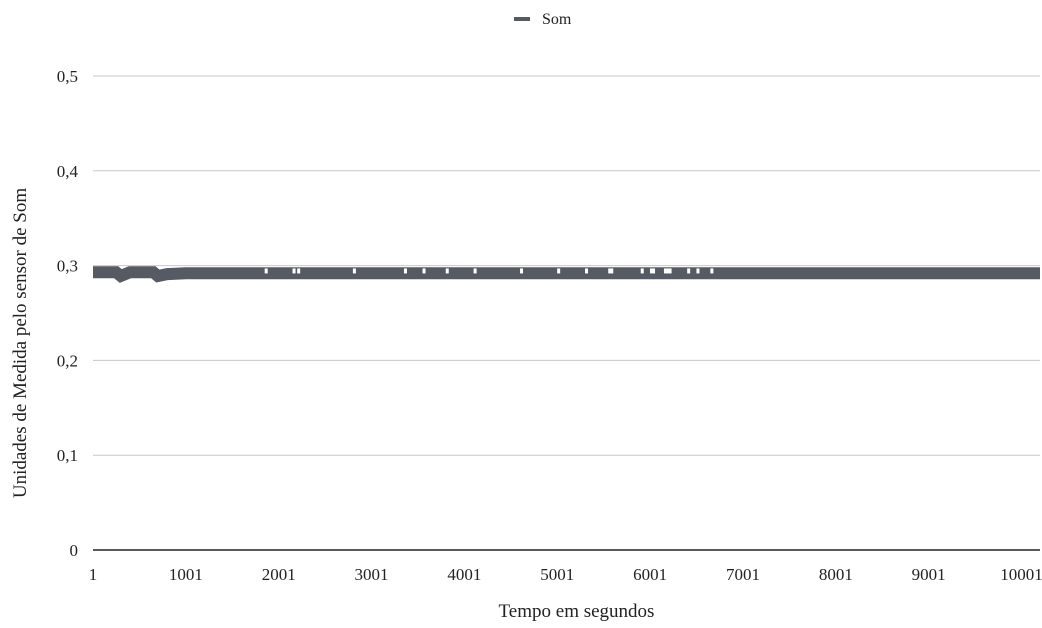 The width and height of the screenshot is (1042, 628). What do you see at coordinates (372, 574) in the screenshot?
I see `x-tick-label: 3001` at bounding box center [372, 574].